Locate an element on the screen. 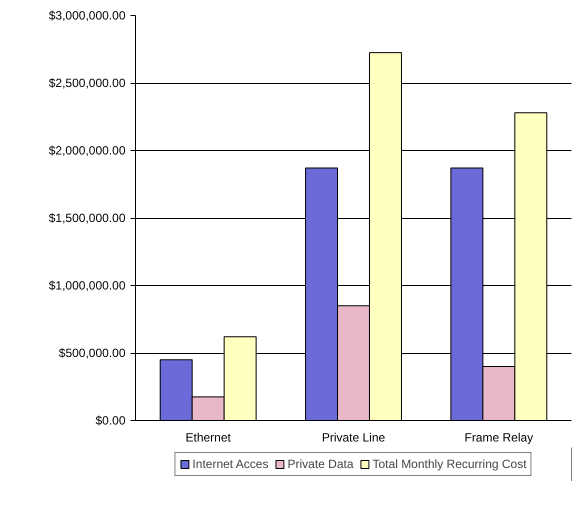  y-tick-label: $500,000.00 is located at coordinates (92, 353).